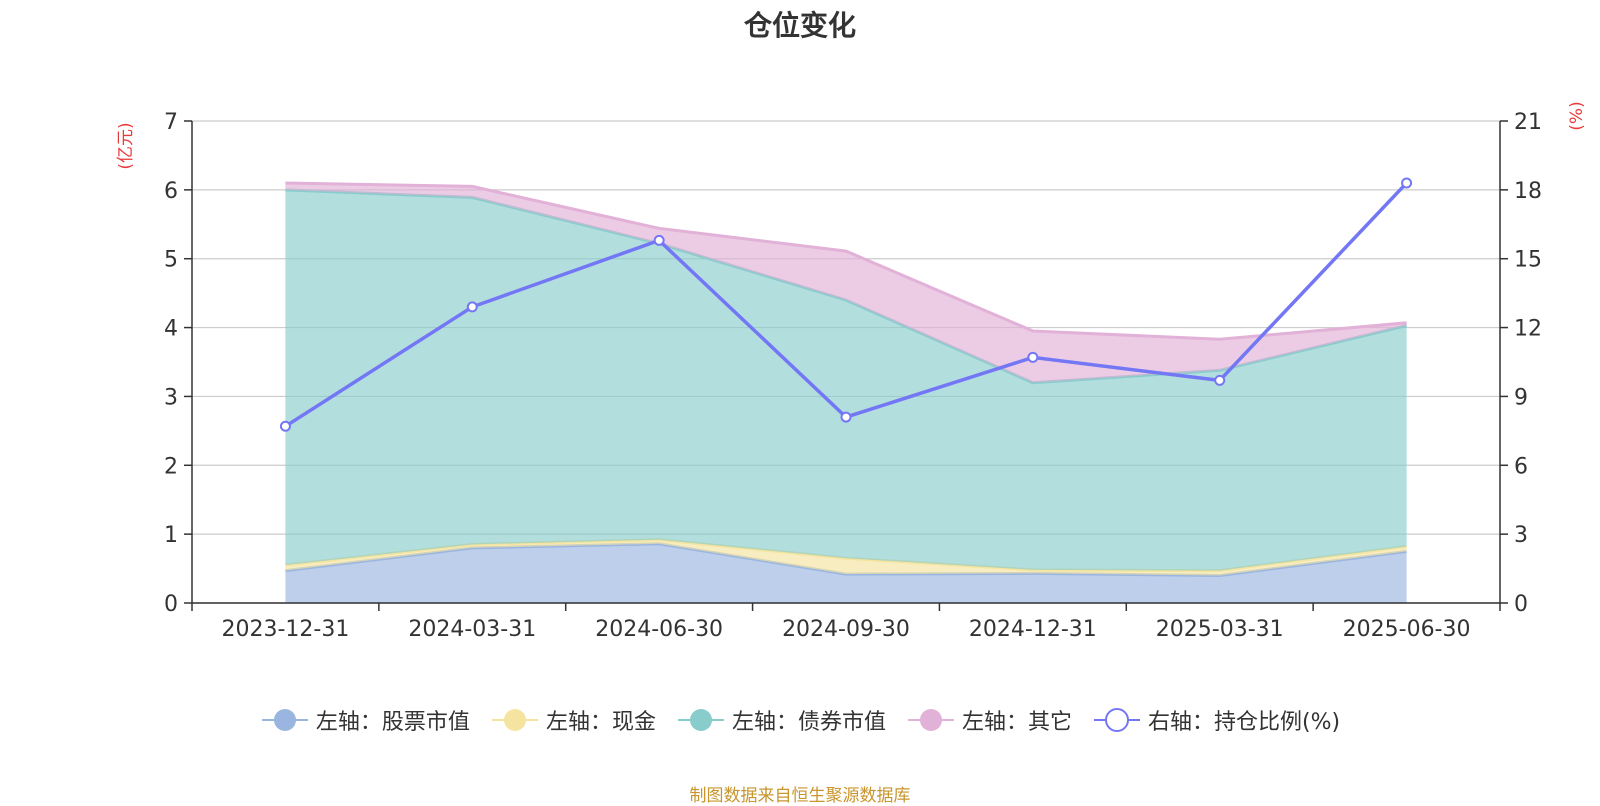 This screenshot has width=1600, height=806. What do you see at coordinates (171, 535) in the screenshot?
I see `left-tick-label: 1` at bounding box center [171, 535].